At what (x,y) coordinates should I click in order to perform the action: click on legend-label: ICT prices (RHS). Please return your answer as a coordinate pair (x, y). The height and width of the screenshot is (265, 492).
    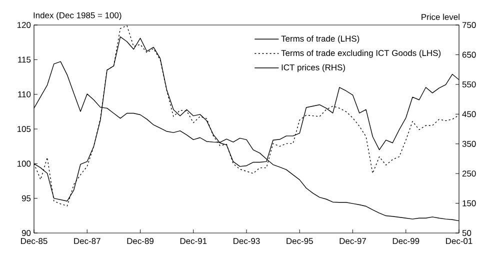
    Looking at the image, I should click on (313, 68).